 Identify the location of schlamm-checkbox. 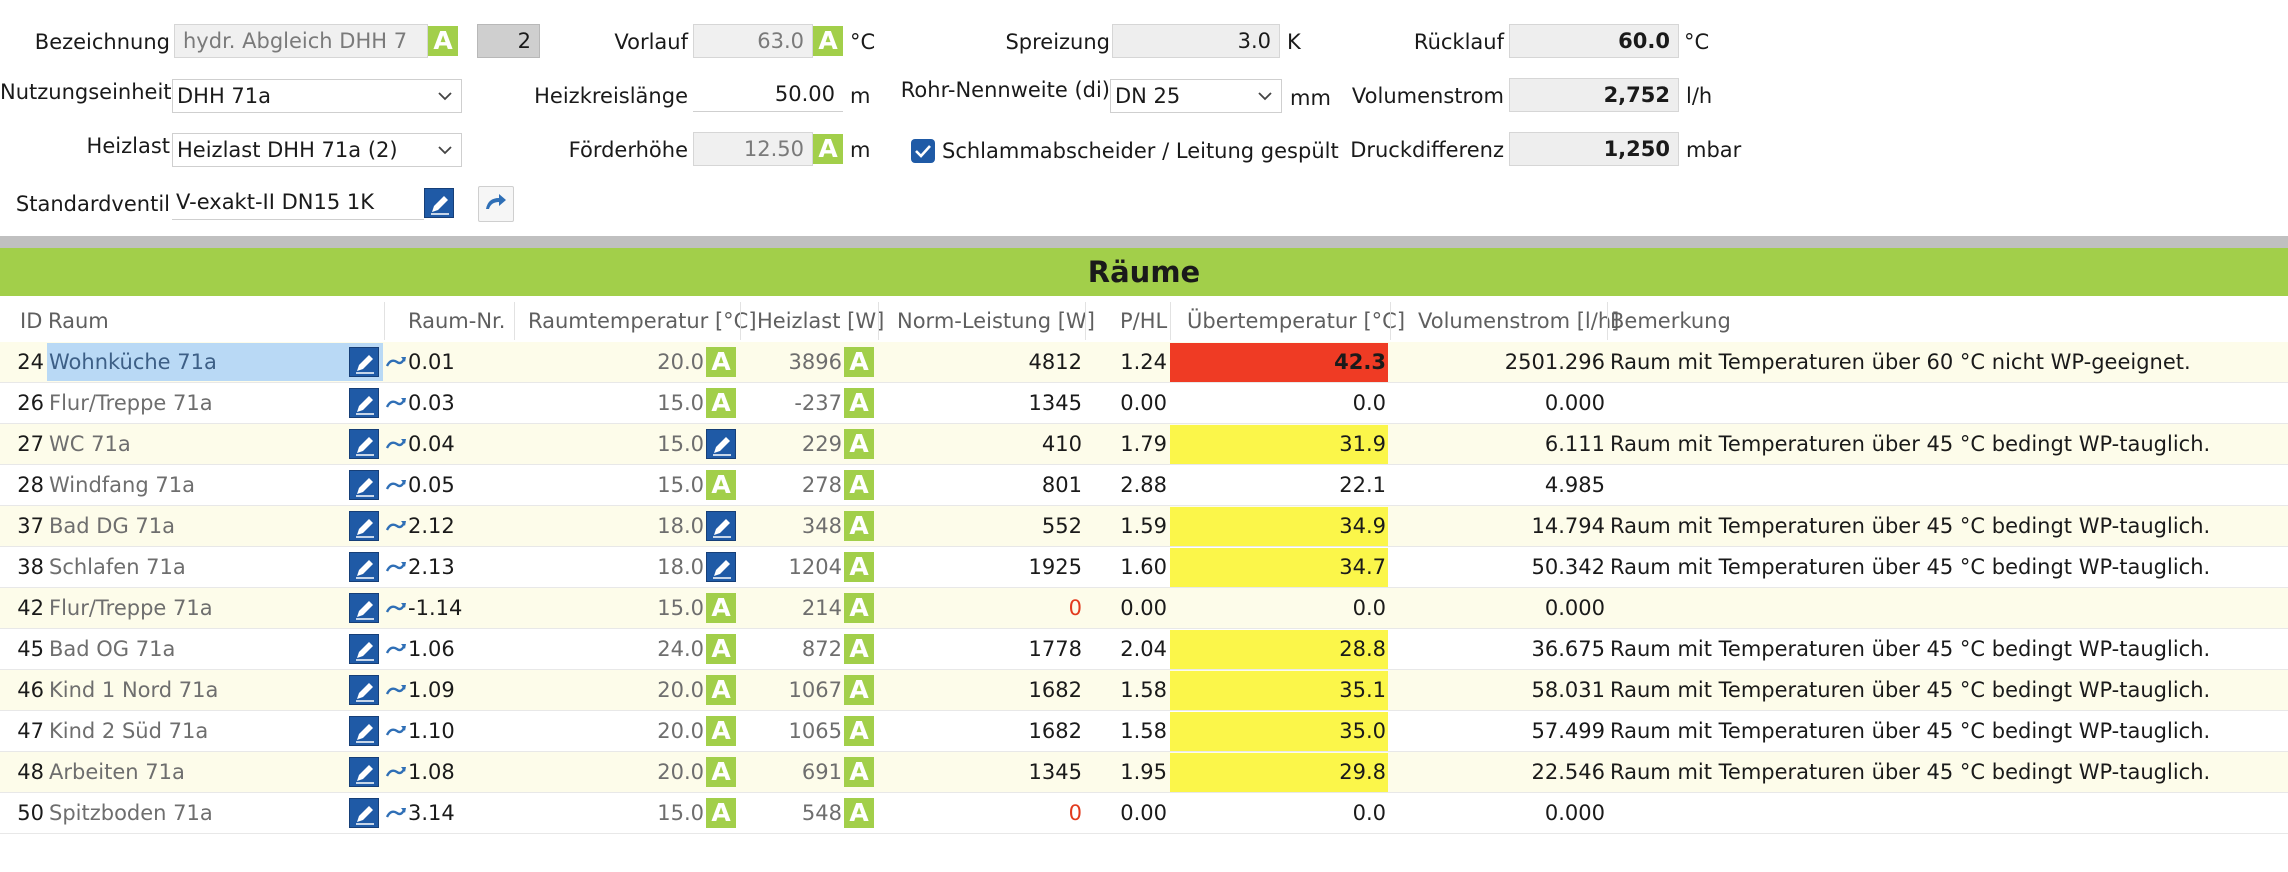
(923, 151).